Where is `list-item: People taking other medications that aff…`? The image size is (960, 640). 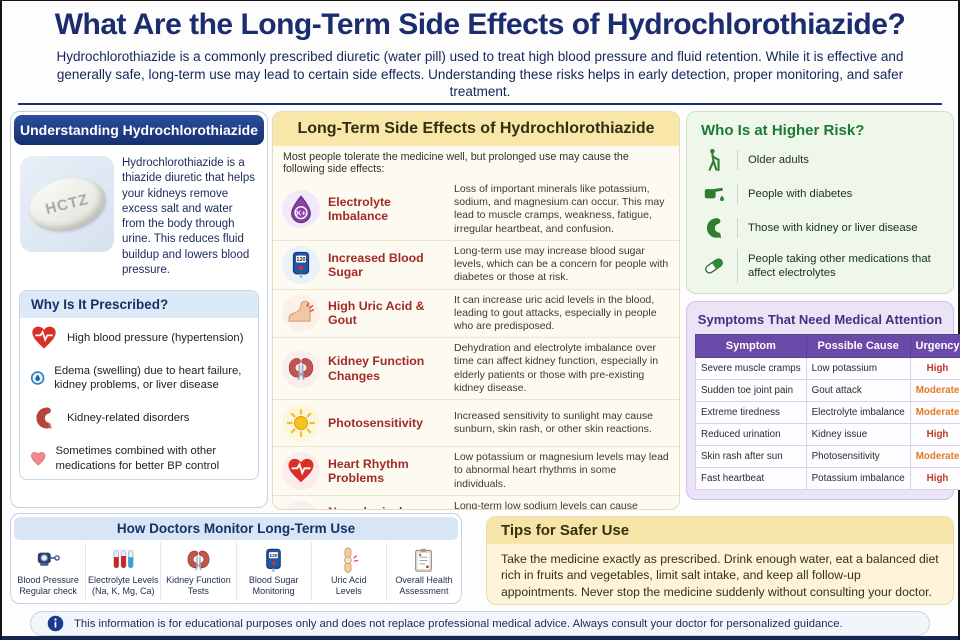 list-item: People taking other medications that aff… is located at coordinates (820, 266).